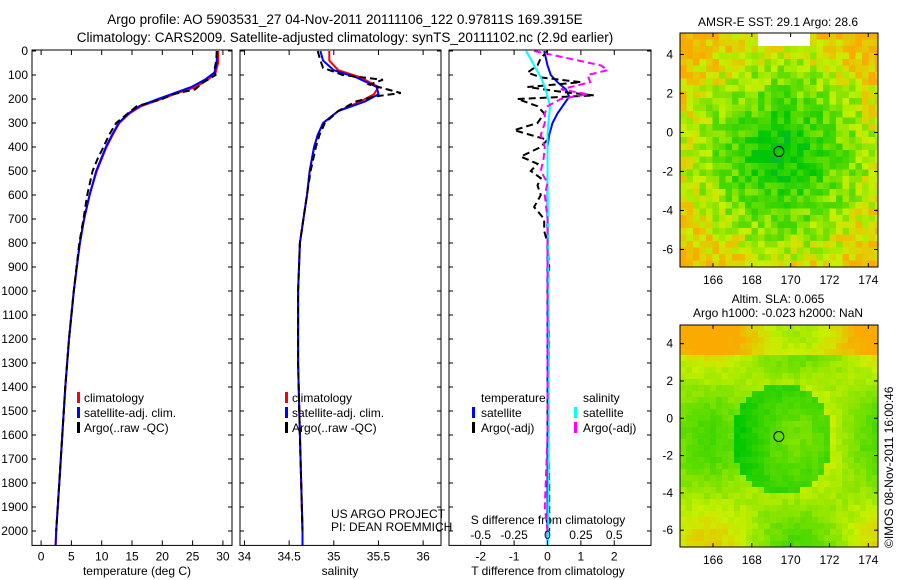 This screenshot has height=580, width=900. What do you see at coordinates (18, 219) in the screenshot?
I see `depth-tick-label: 700` at bounding box center [18, 219].